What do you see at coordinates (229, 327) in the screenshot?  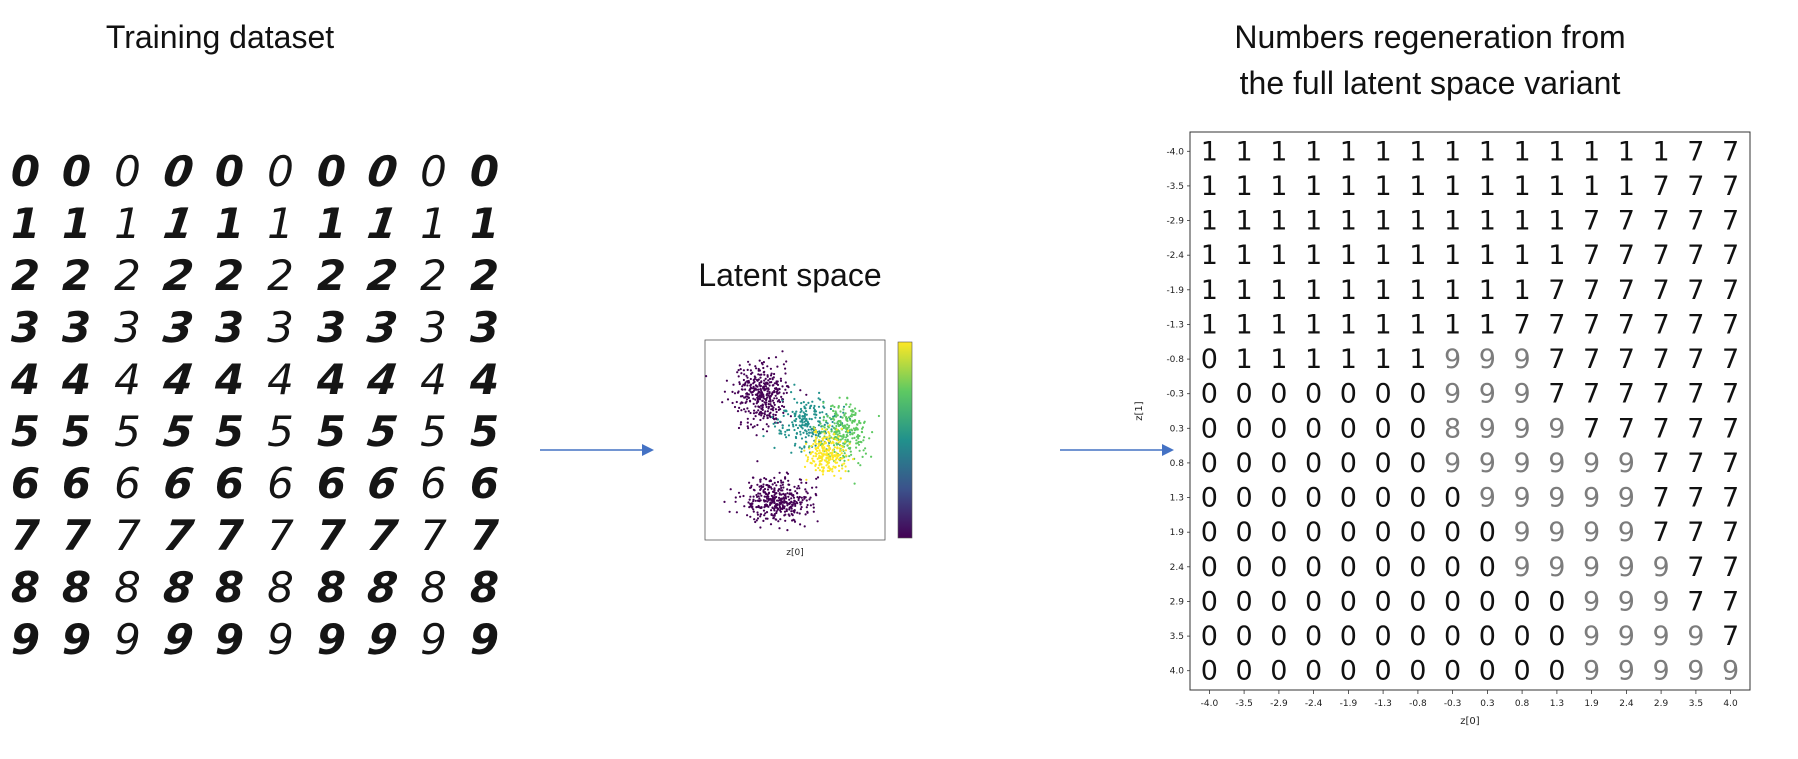 I see `training-digit: 3` at bounding box center [229, 327].